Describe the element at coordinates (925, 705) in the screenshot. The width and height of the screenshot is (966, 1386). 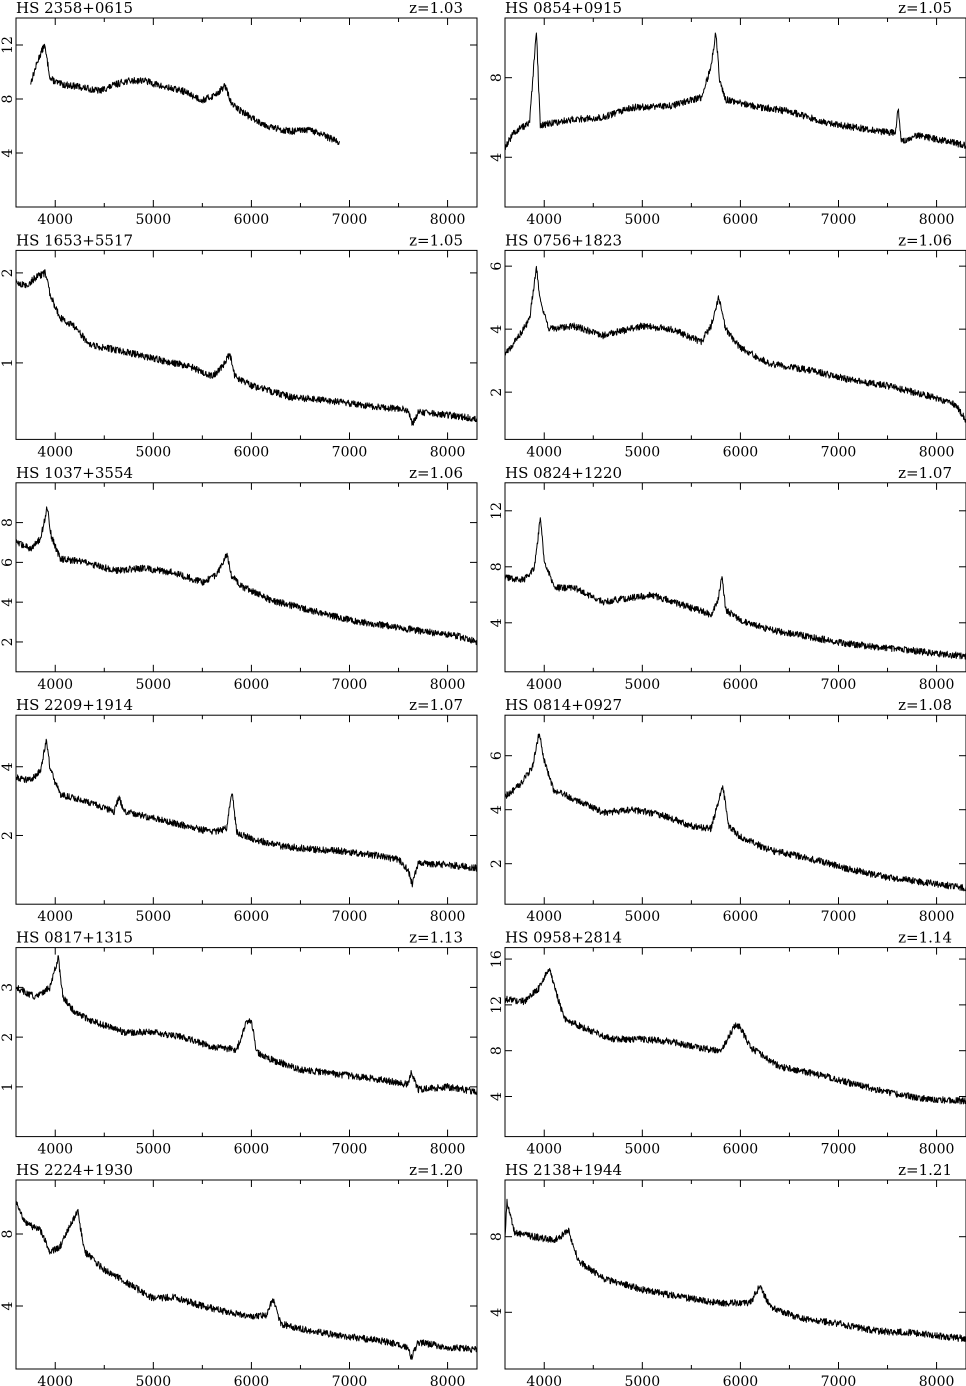
I see `redshift-label: z=1.08` at that location.